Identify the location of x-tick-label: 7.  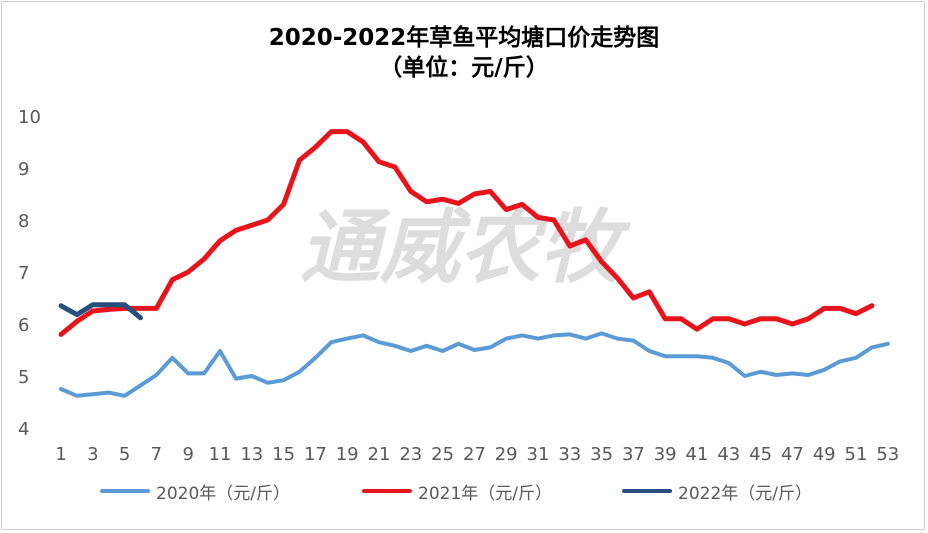
(156, 454).